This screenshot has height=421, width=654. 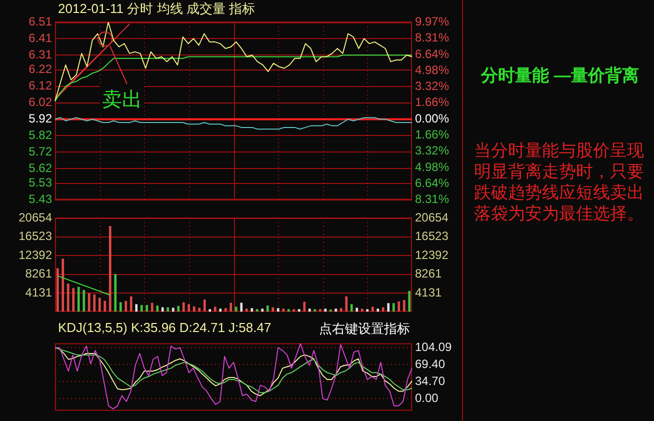 I want to click on annotation: 卖出, so click(x=122, y=99).